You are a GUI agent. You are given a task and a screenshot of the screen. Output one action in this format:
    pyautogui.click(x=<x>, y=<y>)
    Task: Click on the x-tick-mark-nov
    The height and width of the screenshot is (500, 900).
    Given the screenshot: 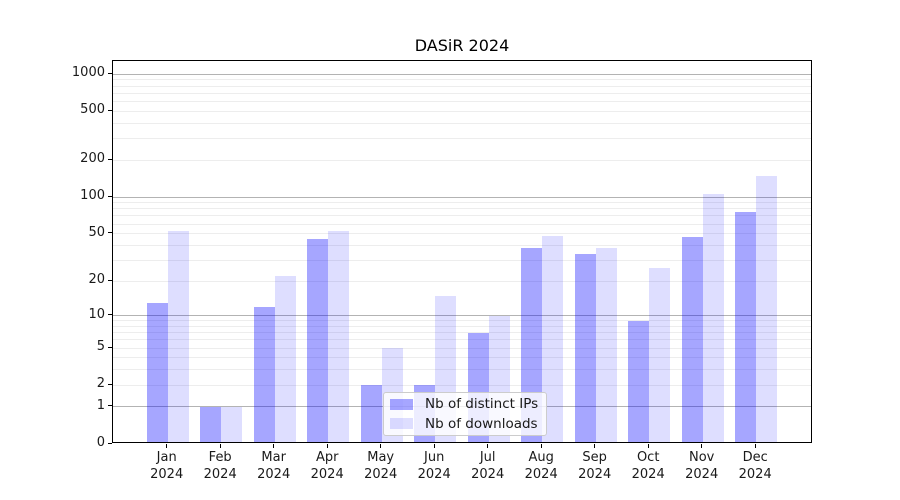 What is the action you would take?
    pyautogui.click(x=702, y=445)
    